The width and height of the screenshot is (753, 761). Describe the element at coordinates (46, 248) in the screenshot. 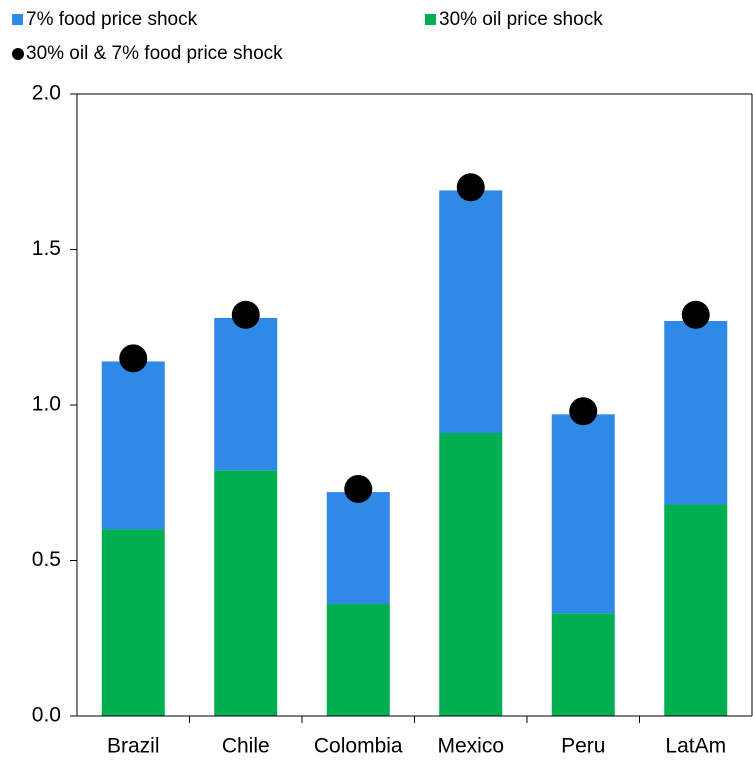

I see `y-tick-label: 1.5` at that location.